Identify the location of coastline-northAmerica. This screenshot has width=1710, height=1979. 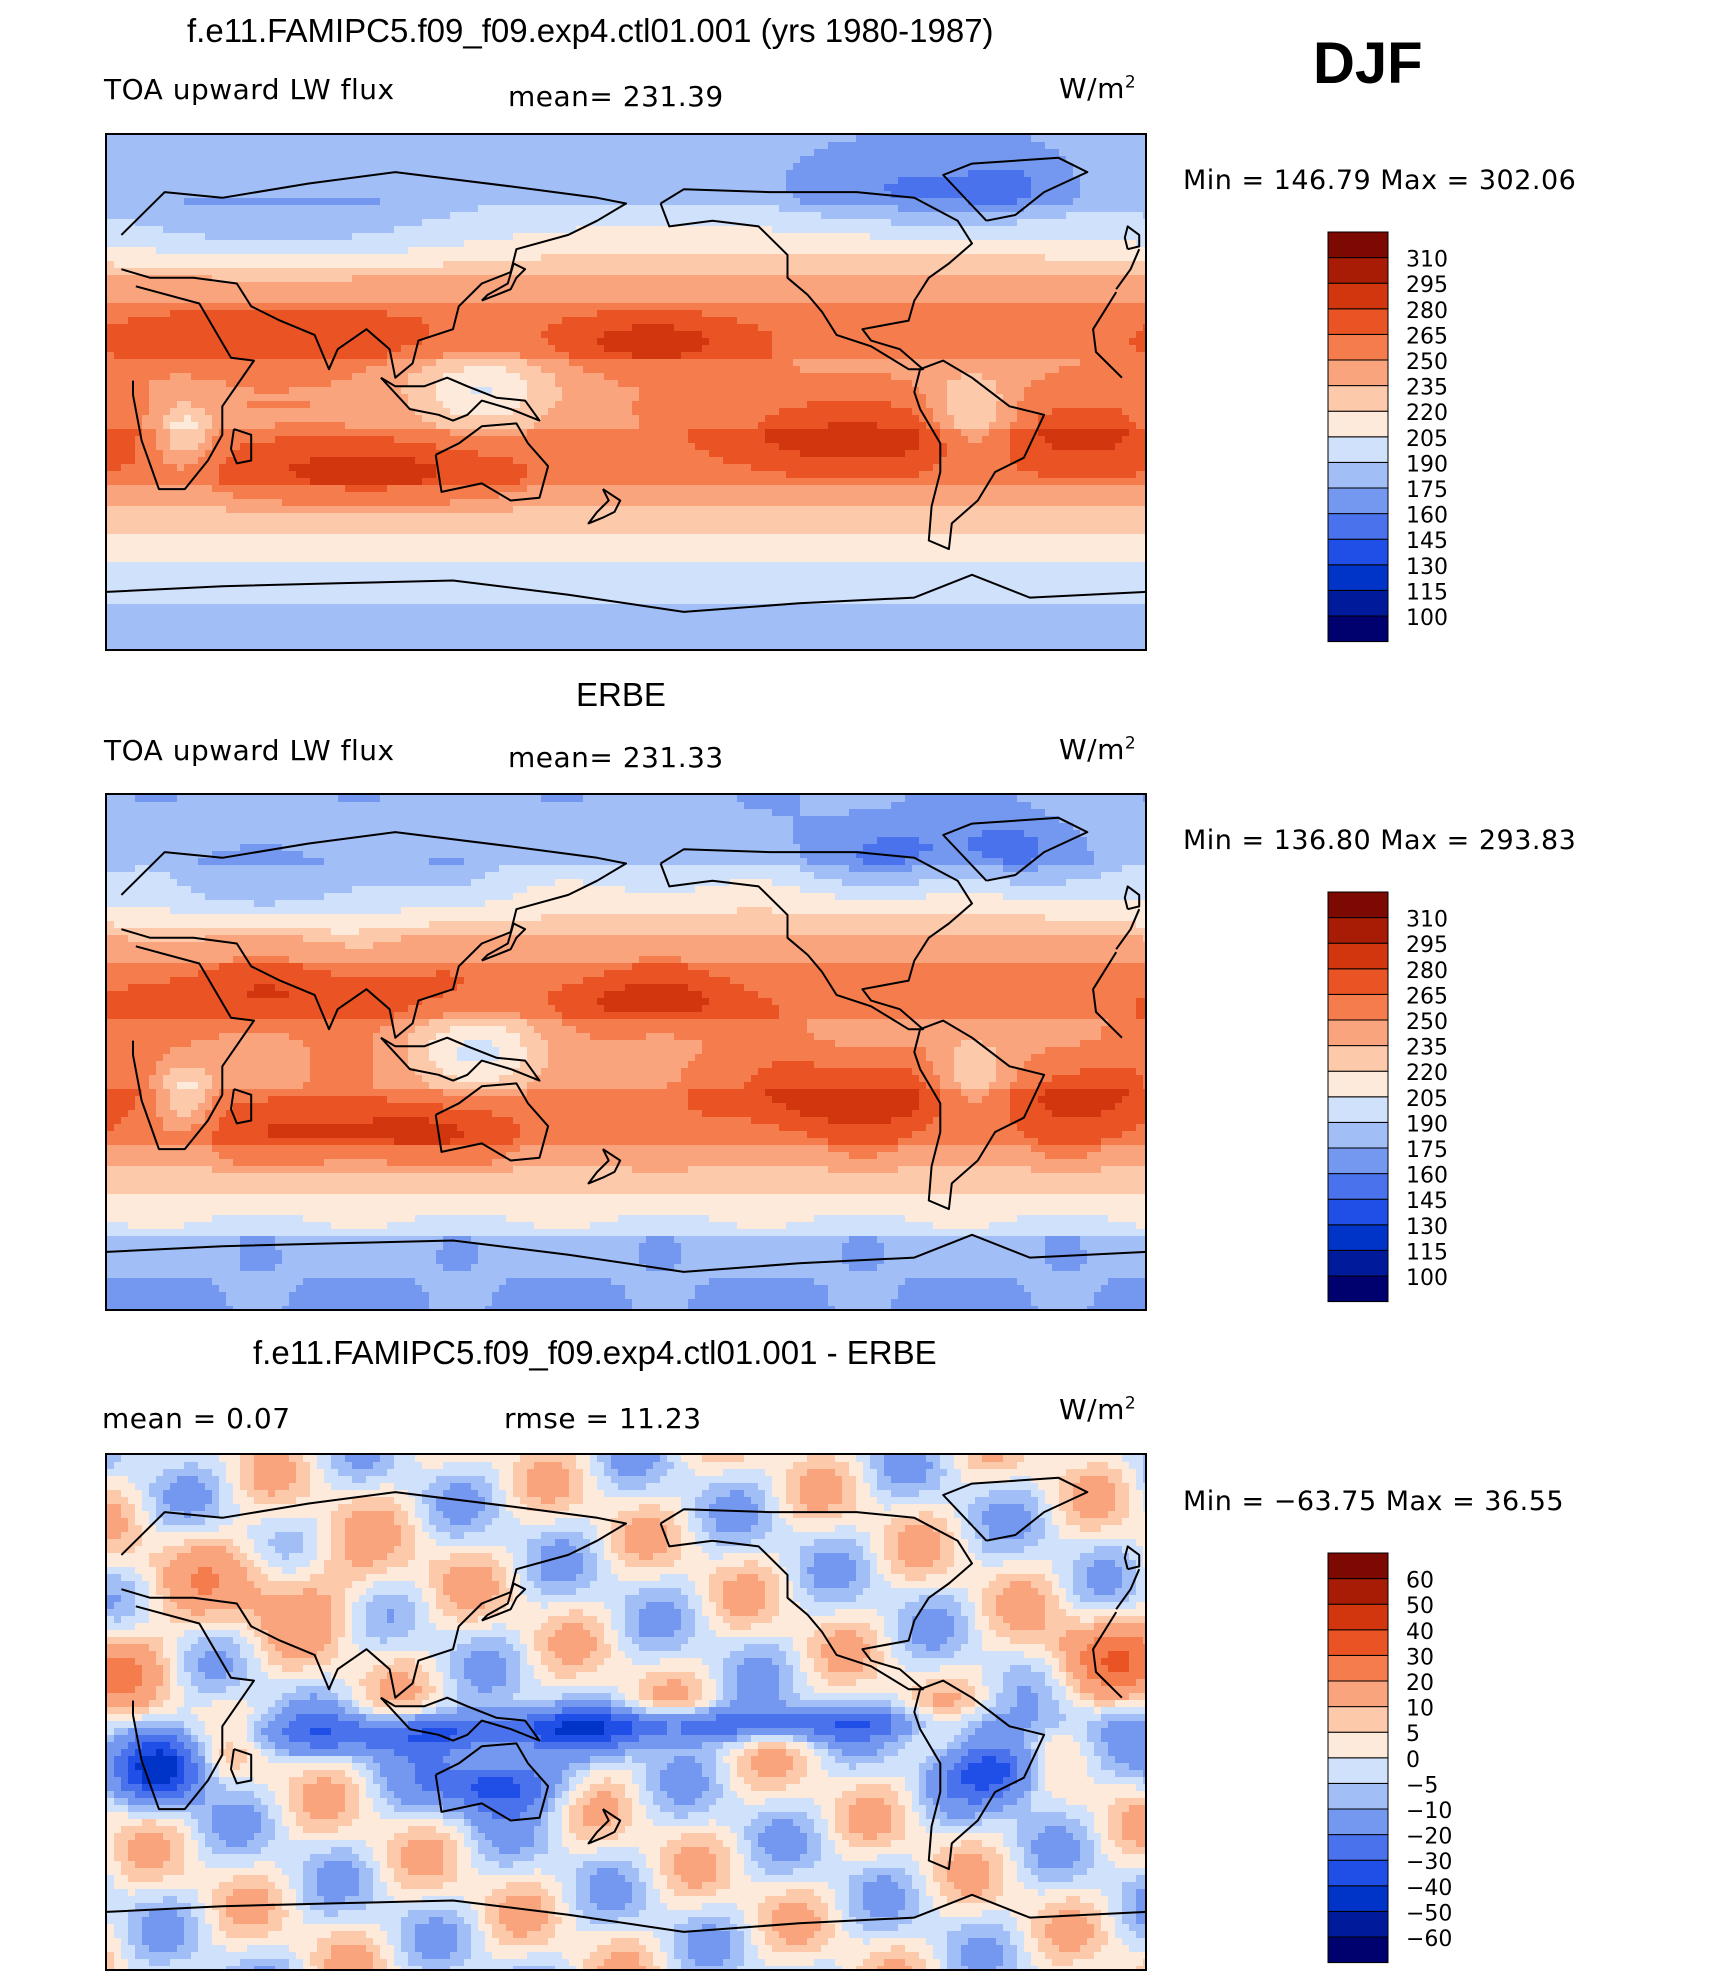
(816, 279).